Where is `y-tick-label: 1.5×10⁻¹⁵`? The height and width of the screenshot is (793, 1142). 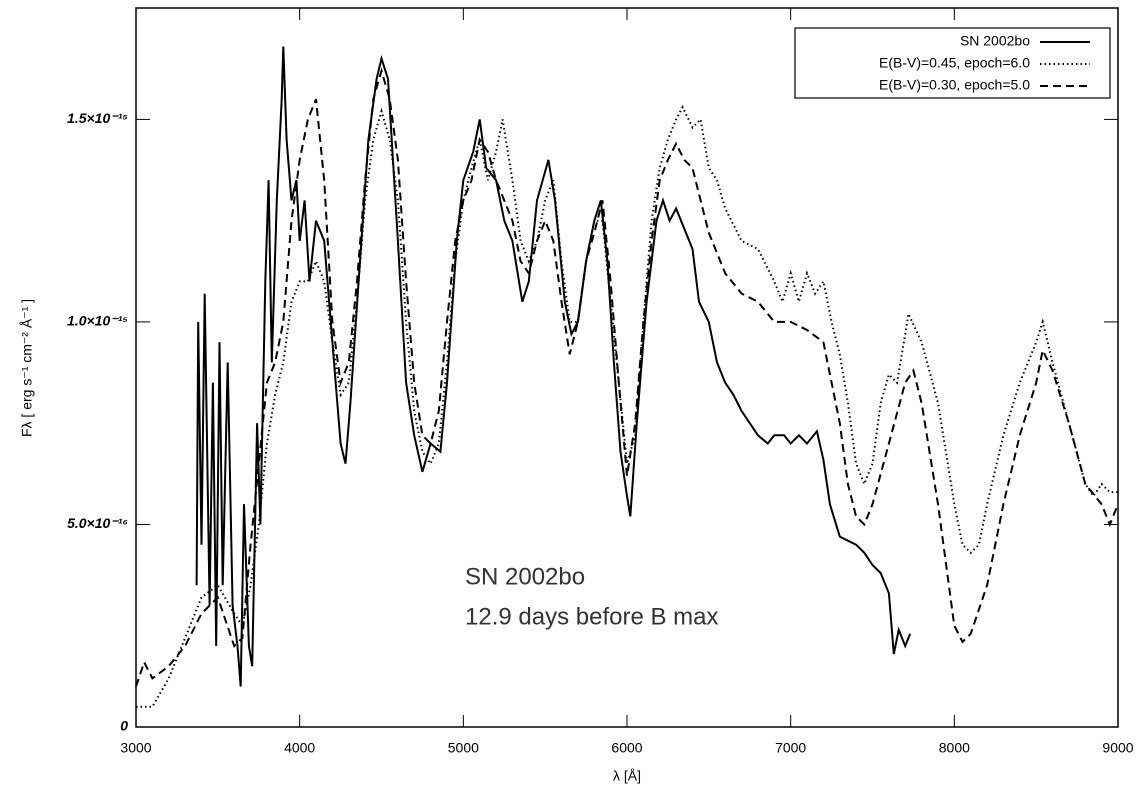
y-tick-label: 1.5×10⁻¹⁵ is located at coordinates (97, 118).